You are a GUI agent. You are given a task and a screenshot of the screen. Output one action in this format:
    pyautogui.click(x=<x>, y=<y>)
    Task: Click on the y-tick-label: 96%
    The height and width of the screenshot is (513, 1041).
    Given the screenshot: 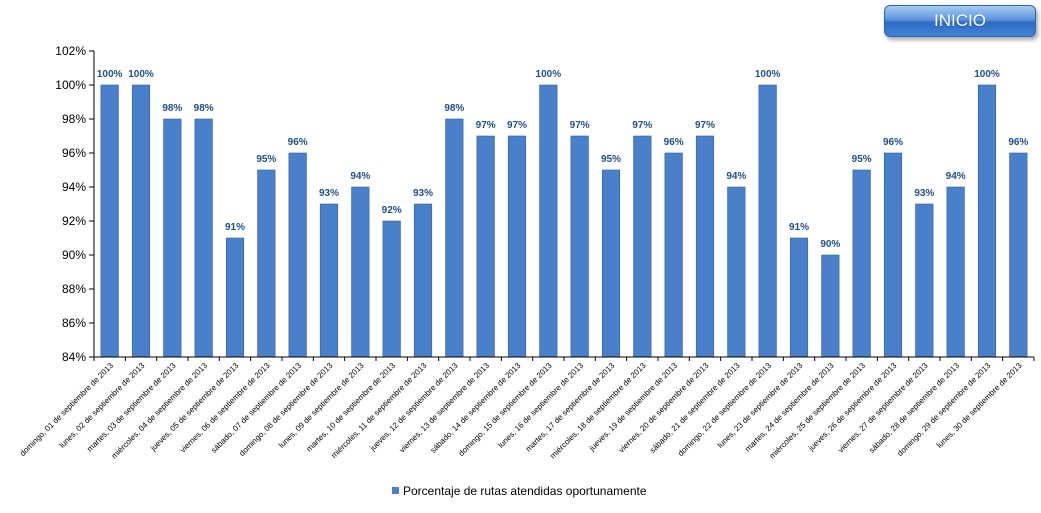 What is the action you would take?
    pyautogui.click(x=74, y=153)
    